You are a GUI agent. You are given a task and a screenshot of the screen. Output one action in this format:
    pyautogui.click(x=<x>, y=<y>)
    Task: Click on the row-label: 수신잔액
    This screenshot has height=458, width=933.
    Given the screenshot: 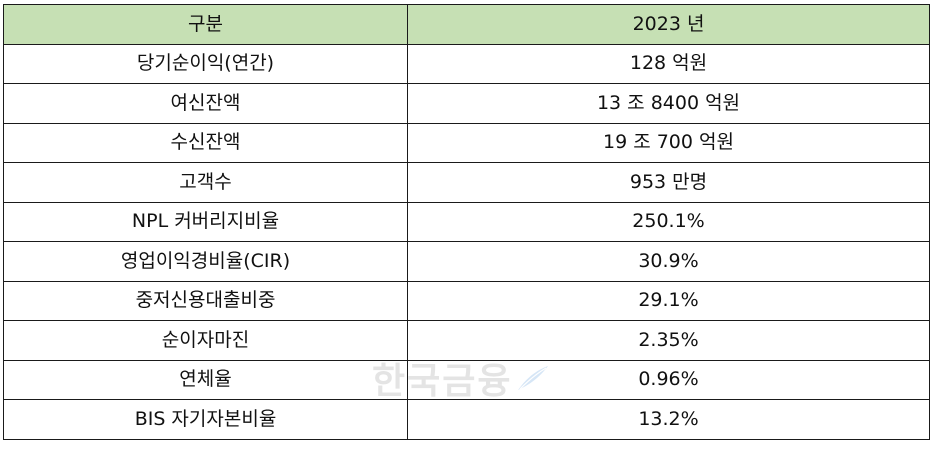 What is the action you would take?
    pyautogui.click(x=205, y=142)
    